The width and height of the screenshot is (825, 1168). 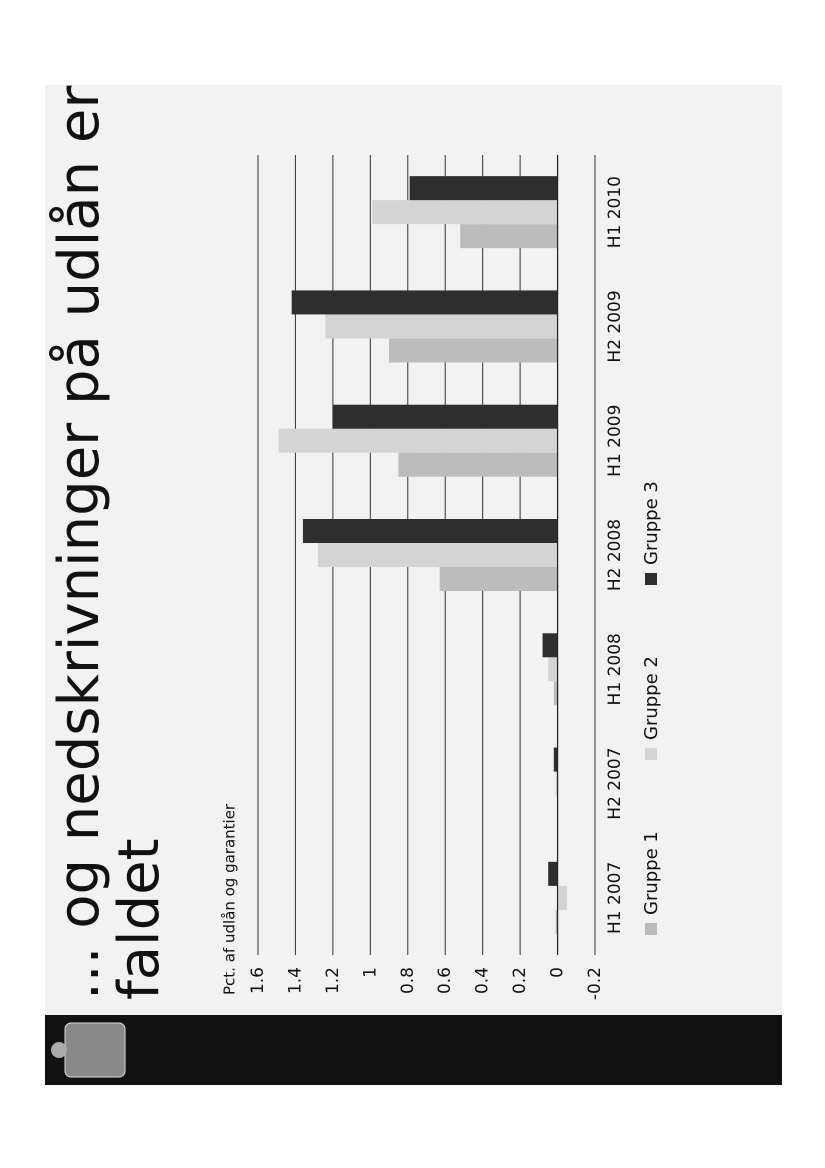 What do you see at coordinates (445, 980) in the screenshot?
I see `y-tick-label: 0.6` at bounding box center [445, 980].